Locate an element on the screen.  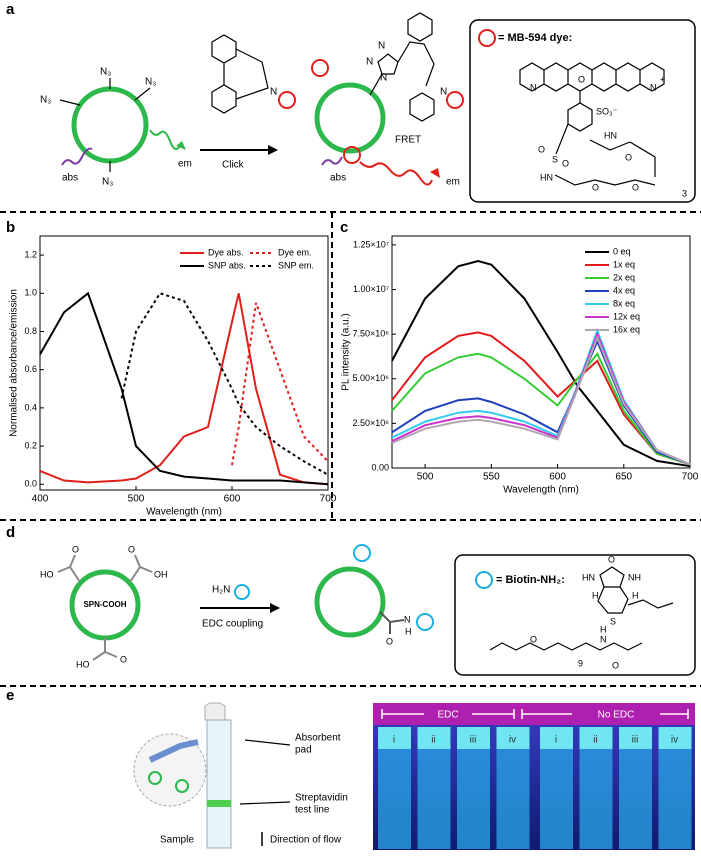
box-title: = Biotin-NH₂: is located at coordinates (530, 580).